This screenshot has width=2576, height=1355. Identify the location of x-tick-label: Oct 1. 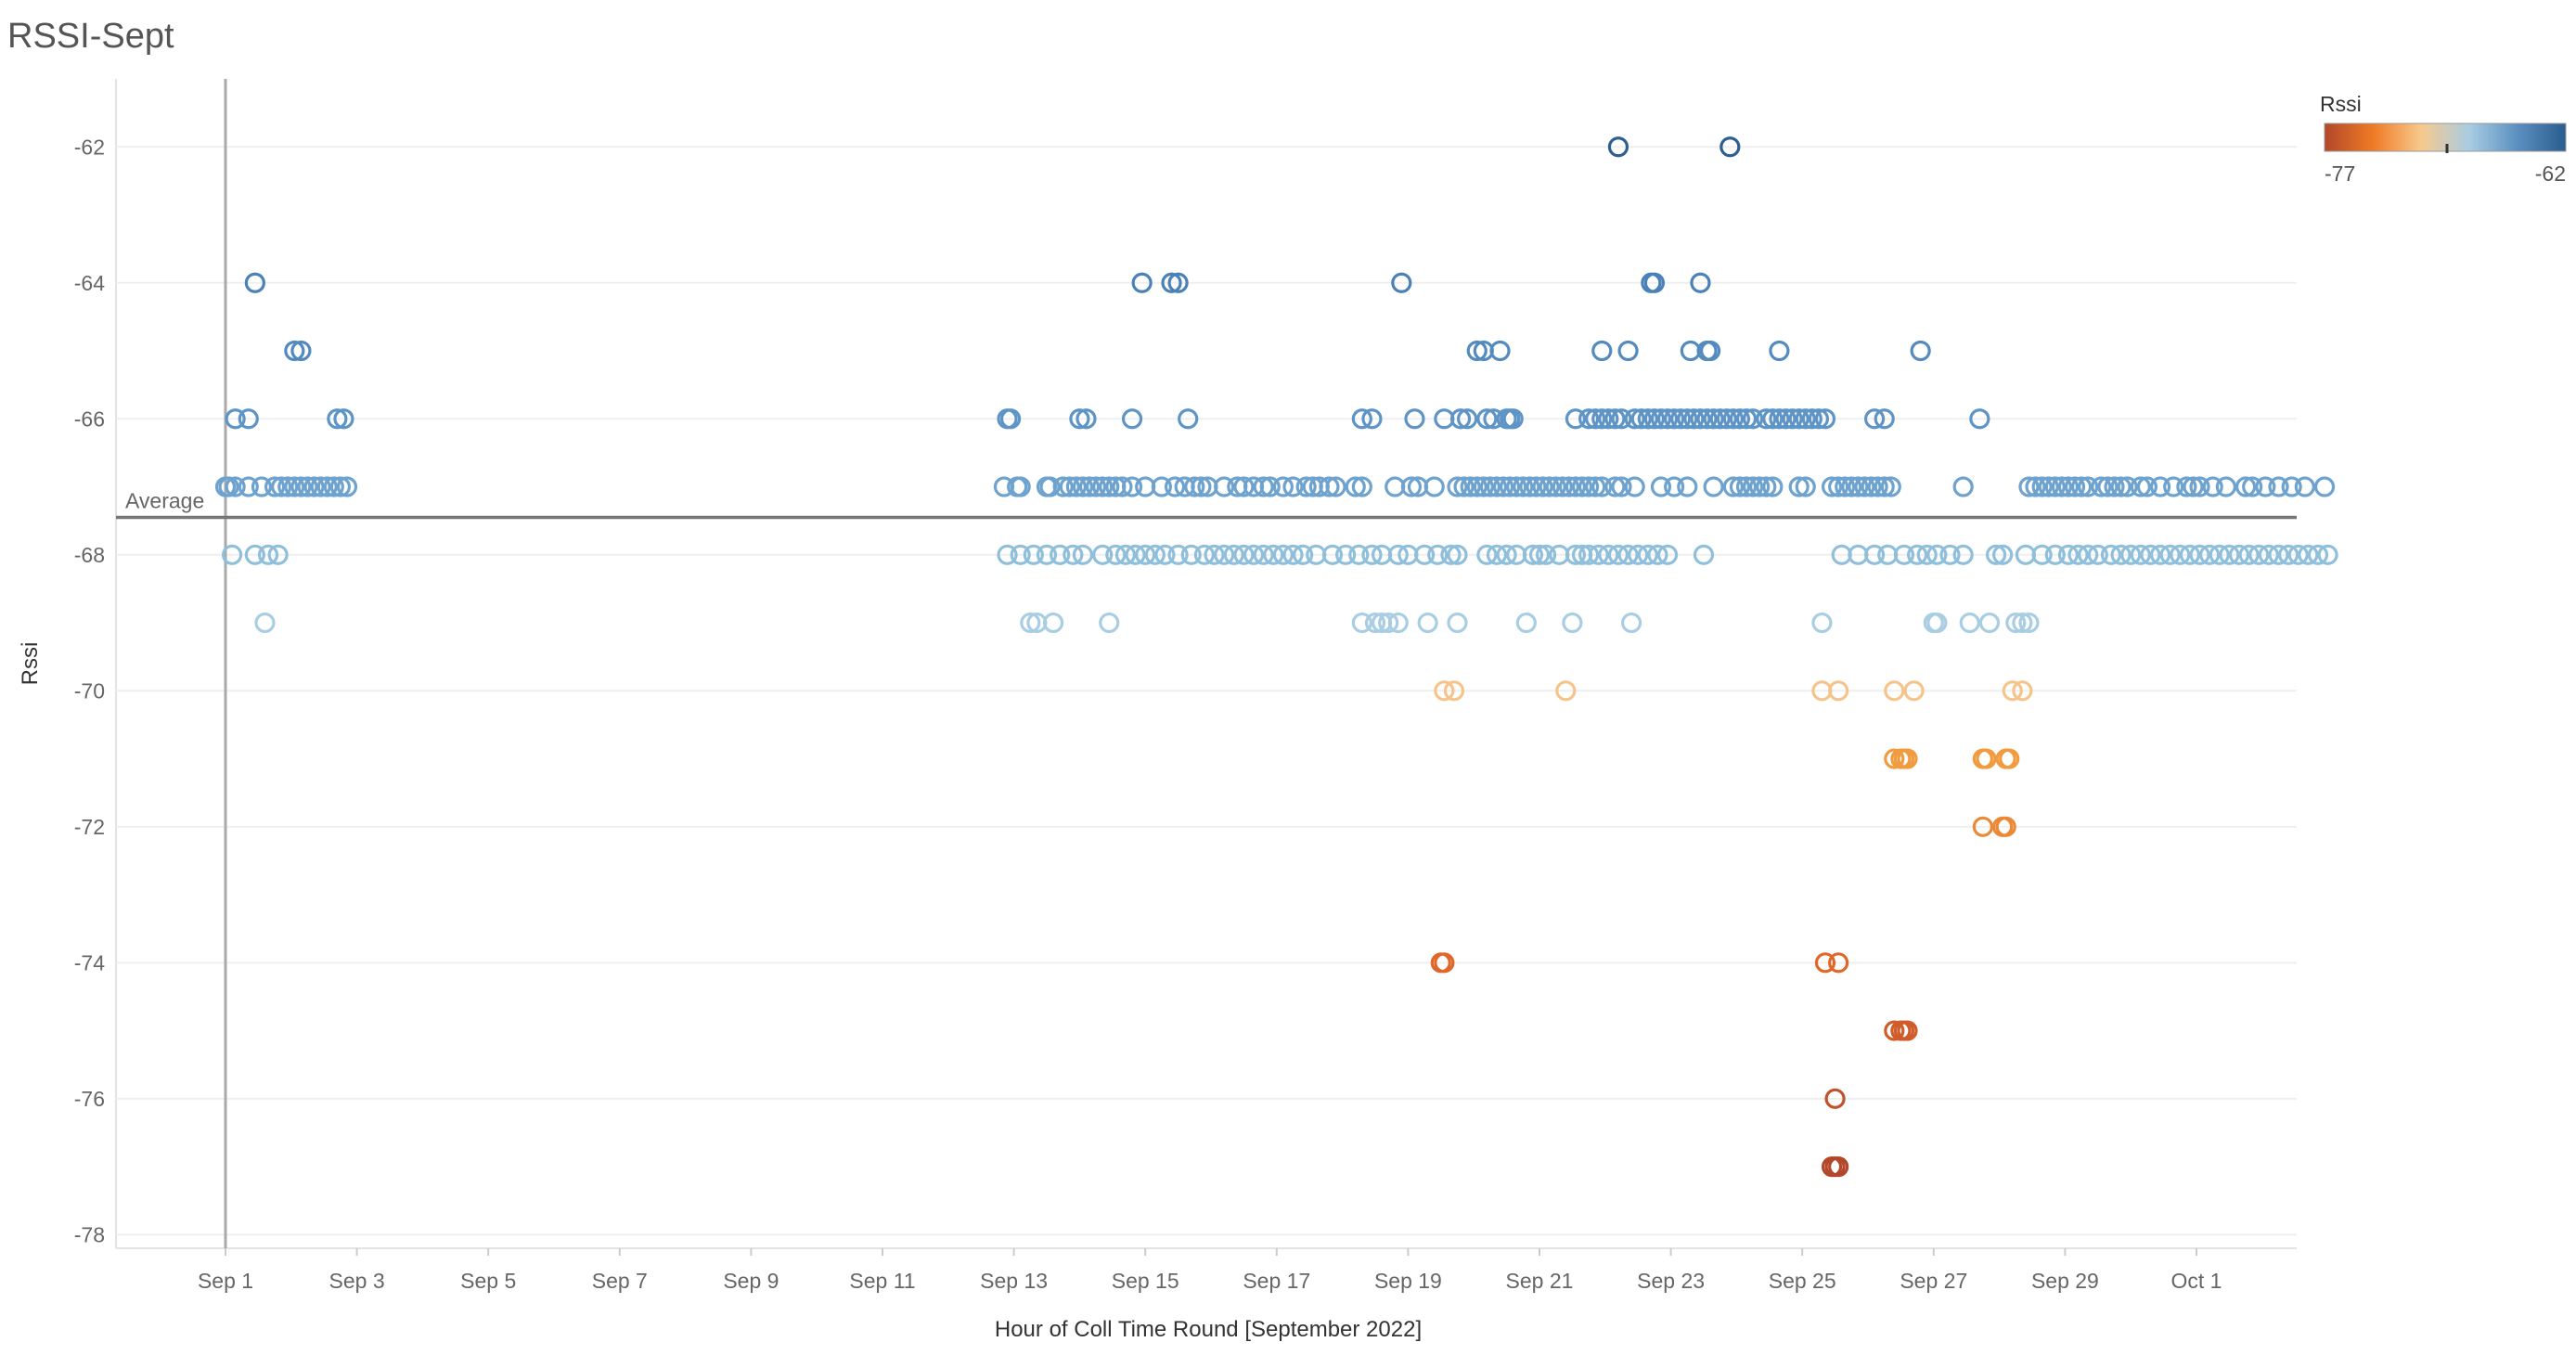
(2197, 1281).